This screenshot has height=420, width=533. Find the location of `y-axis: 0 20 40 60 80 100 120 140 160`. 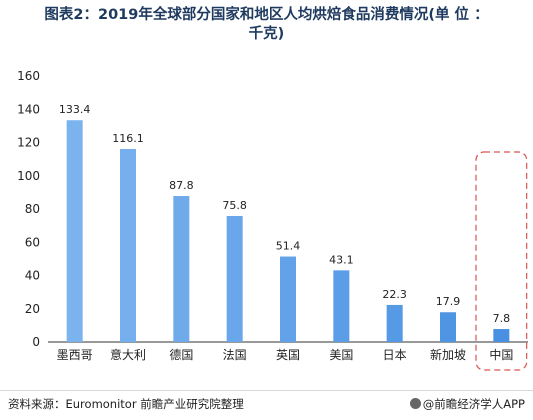

y-axis: 0 20 40 60 80 100 120 140 160 is located at coordinates (28, 209).